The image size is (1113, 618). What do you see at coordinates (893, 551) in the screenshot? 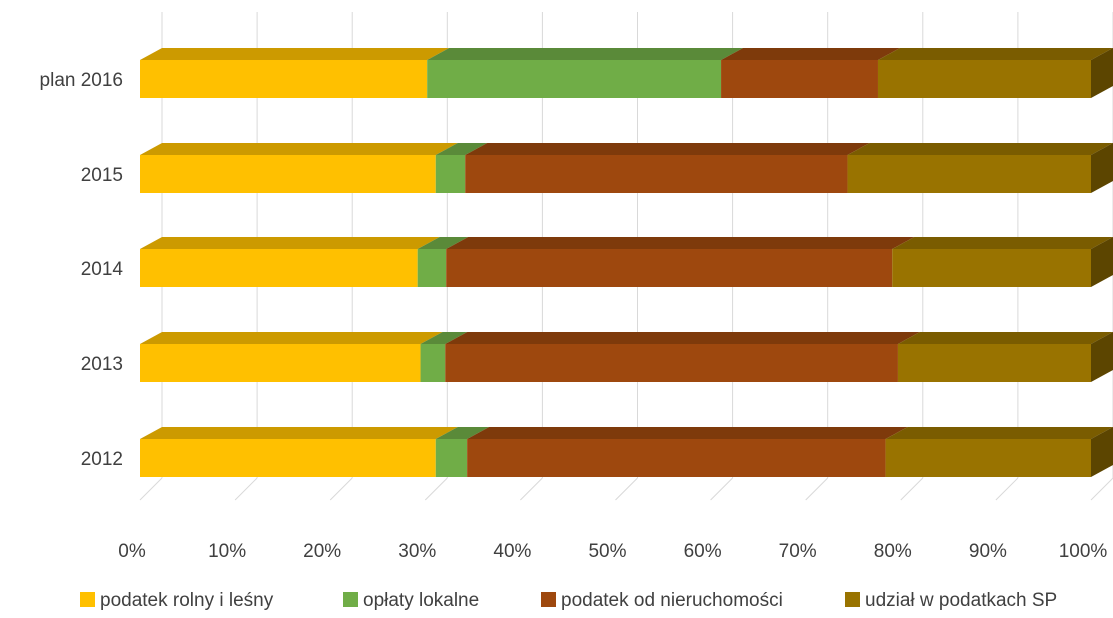
I see `x-tick-label: 80%` at bounding box center [893, 551].